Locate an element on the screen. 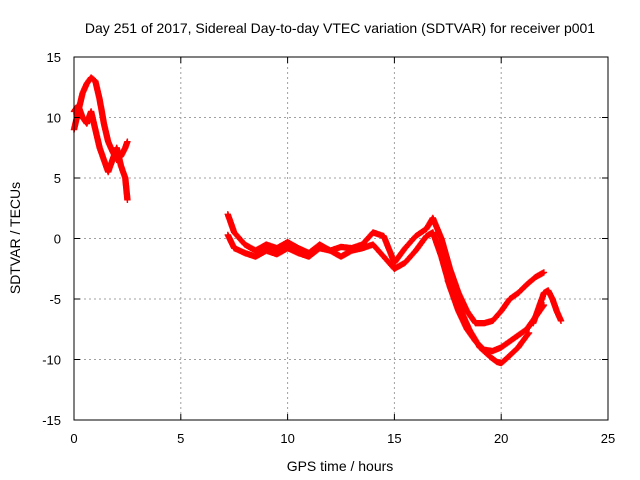 The image size is (640, 480). y-tick-label: -5 is located at coordinates (55, 299).